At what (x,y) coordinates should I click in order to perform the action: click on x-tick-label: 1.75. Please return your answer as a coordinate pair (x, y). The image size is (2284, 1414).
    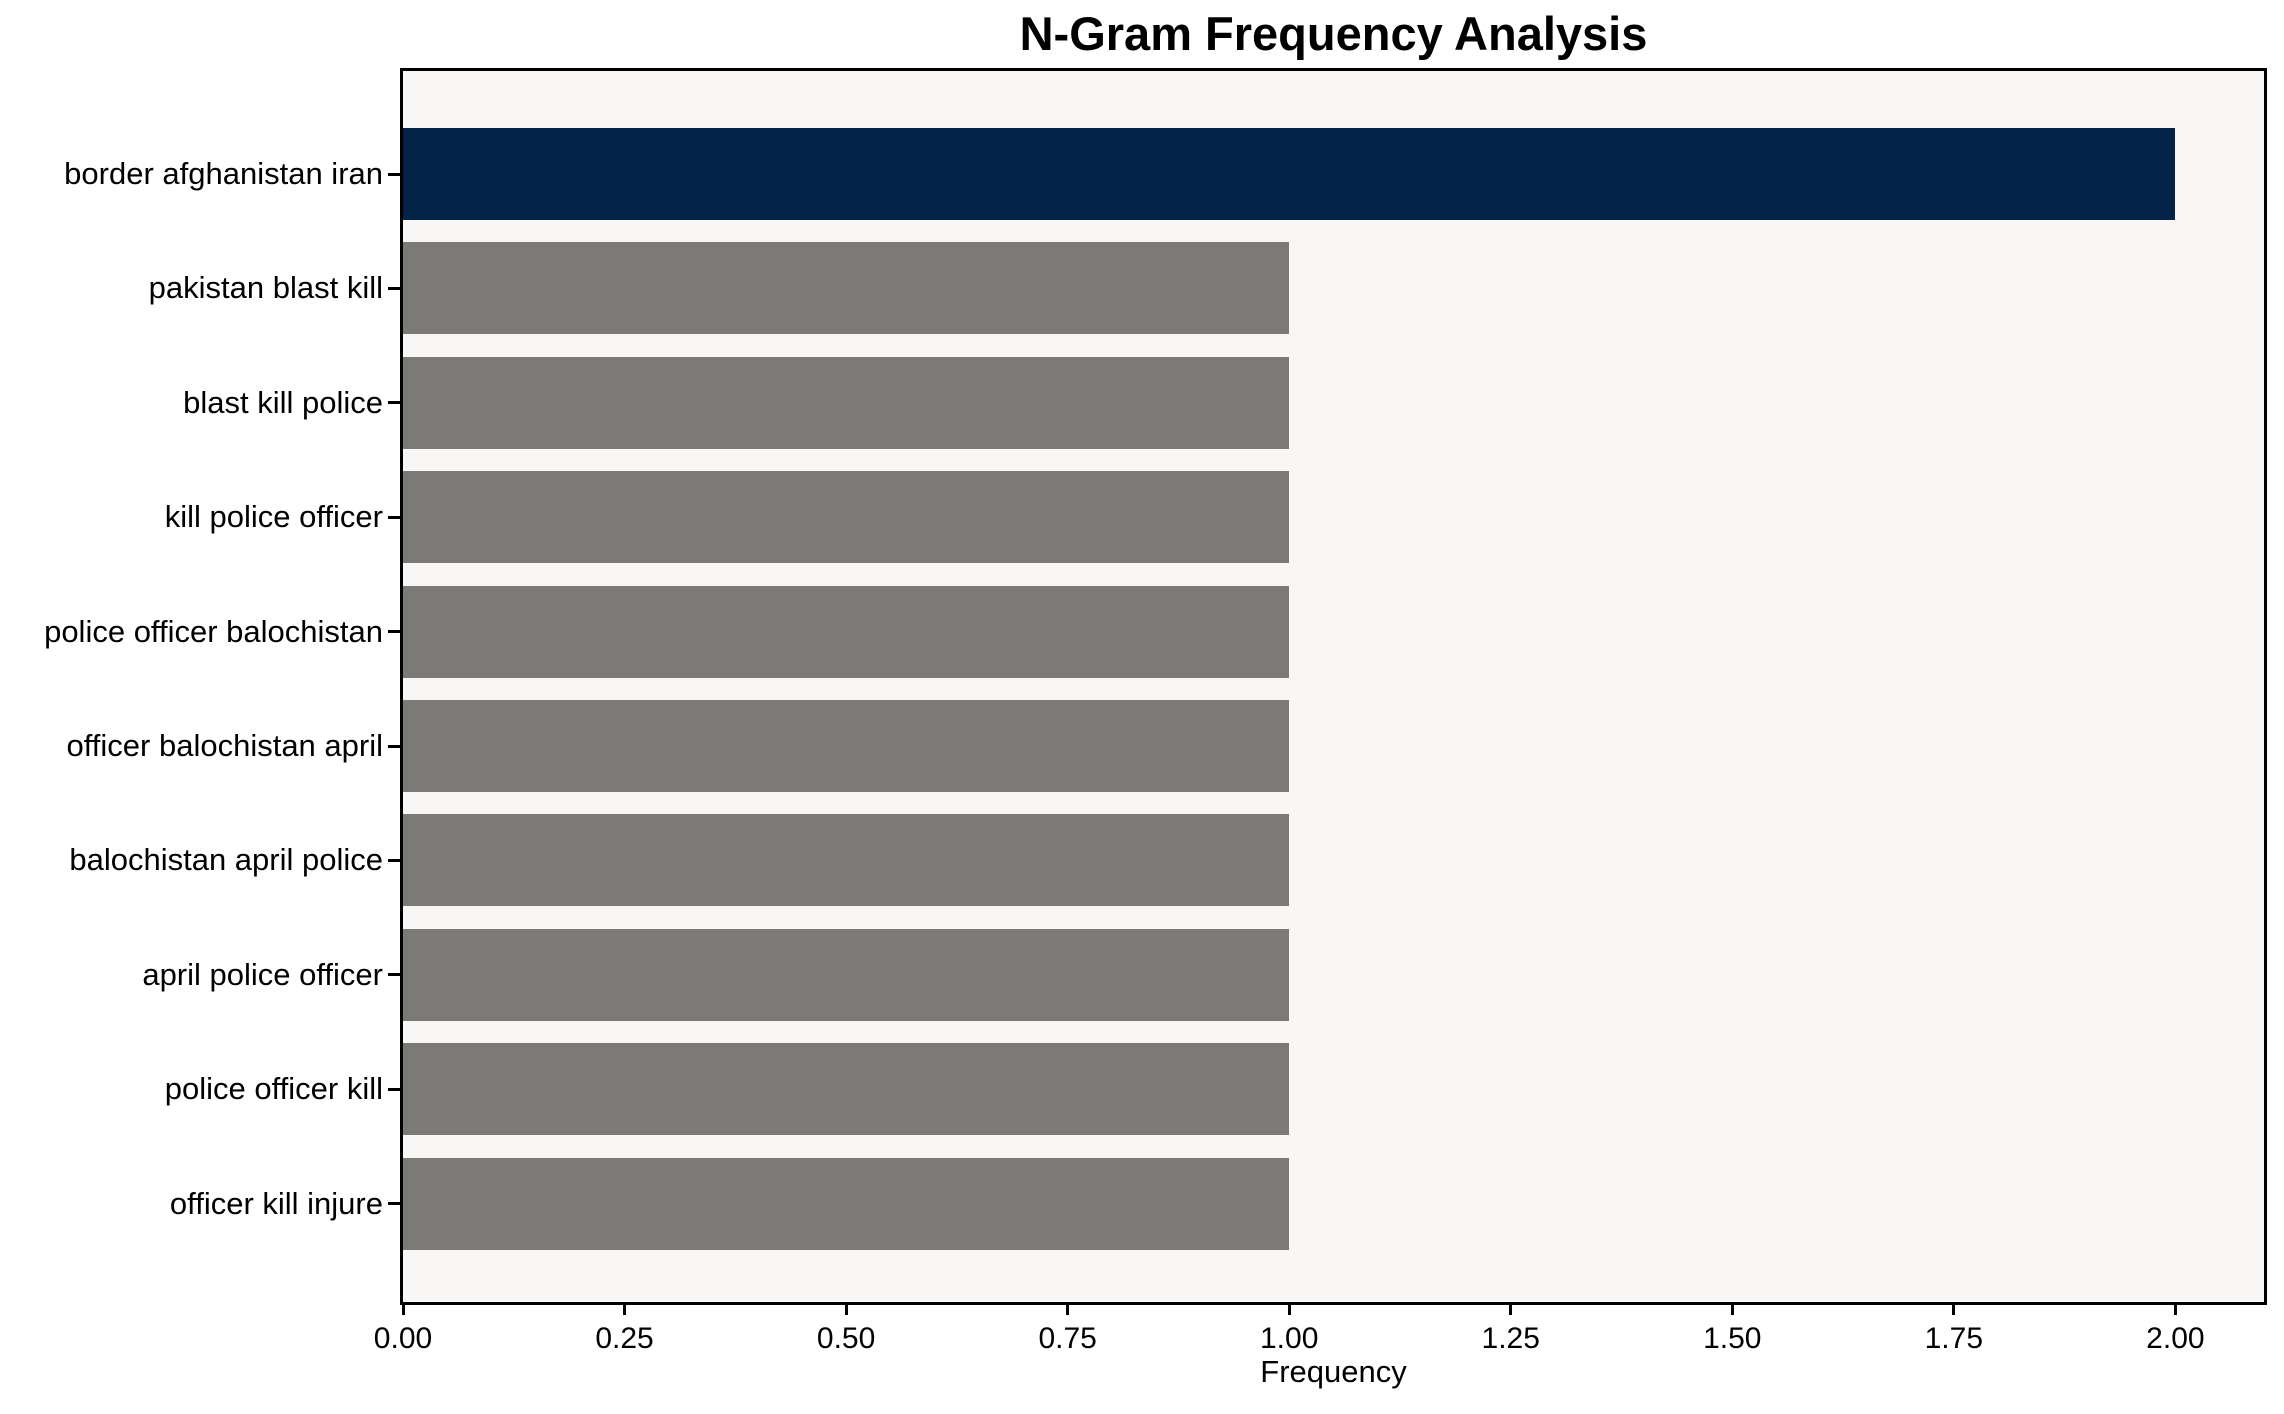
    Looking at the image, I should click on (1954, 1338).